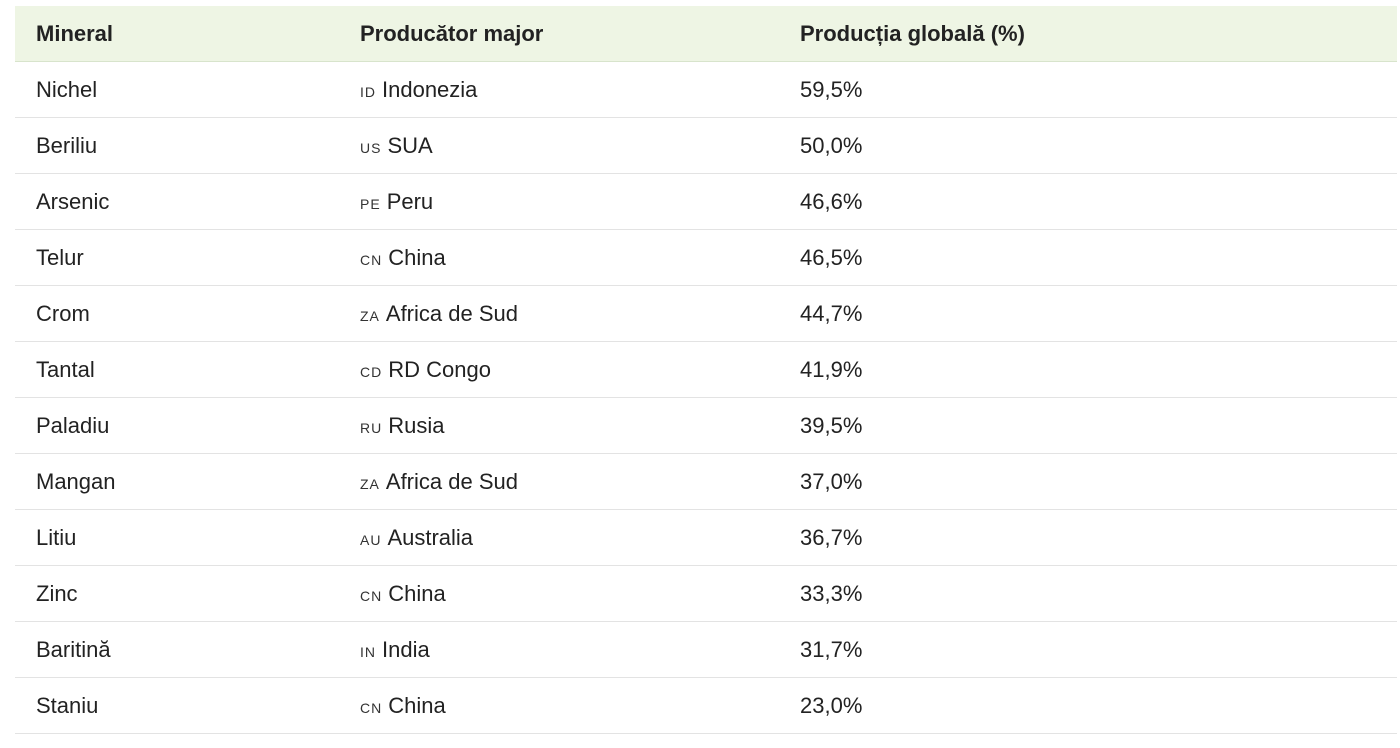  I want to click on column-header: Producător major, so click(559, 34).